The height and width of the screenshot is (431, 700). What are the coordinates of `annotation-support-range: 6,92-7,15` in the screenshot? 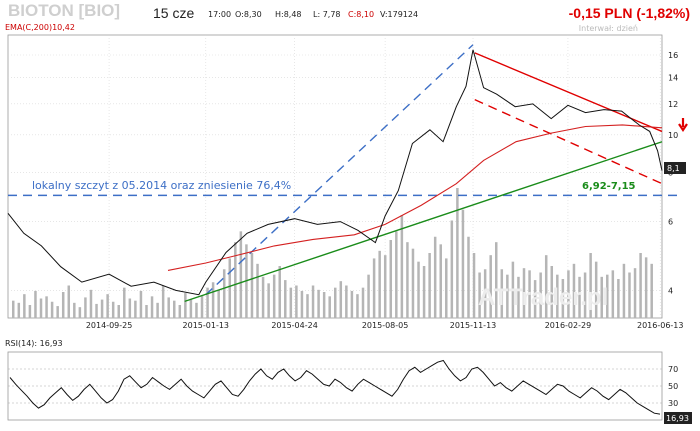 It's located at (609, 186).